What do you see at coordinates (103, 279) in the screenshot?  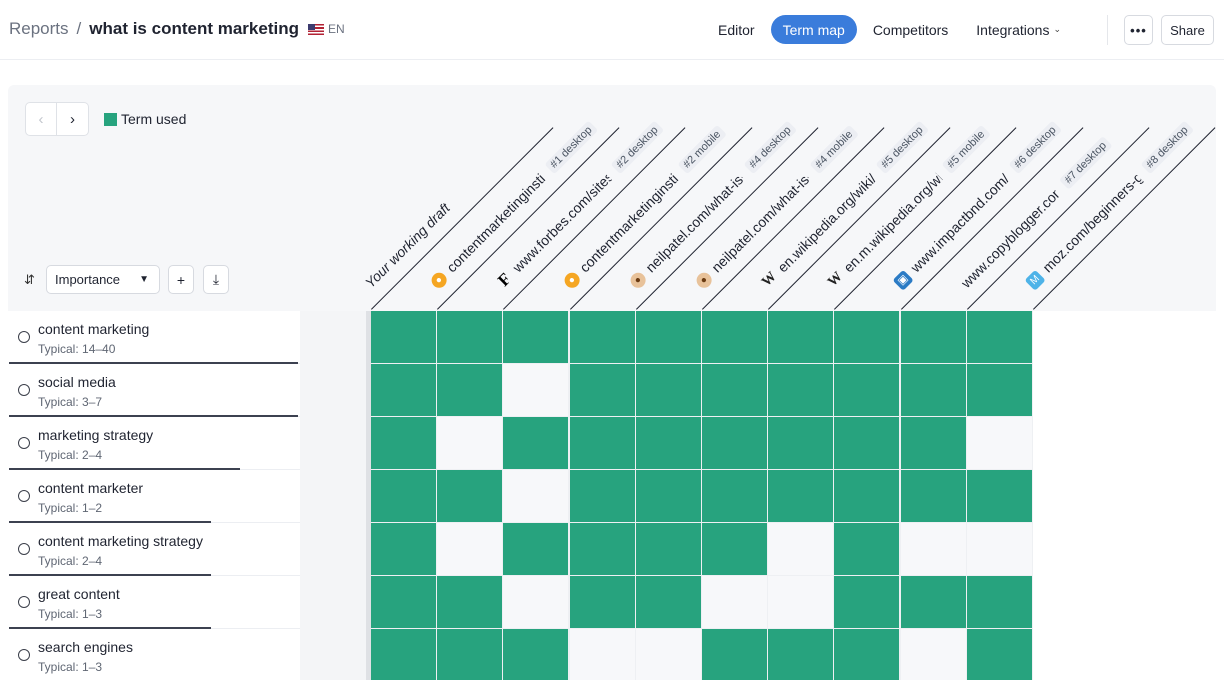 I see `sort-select: Importance ▼` at bounding box center [103, 279].